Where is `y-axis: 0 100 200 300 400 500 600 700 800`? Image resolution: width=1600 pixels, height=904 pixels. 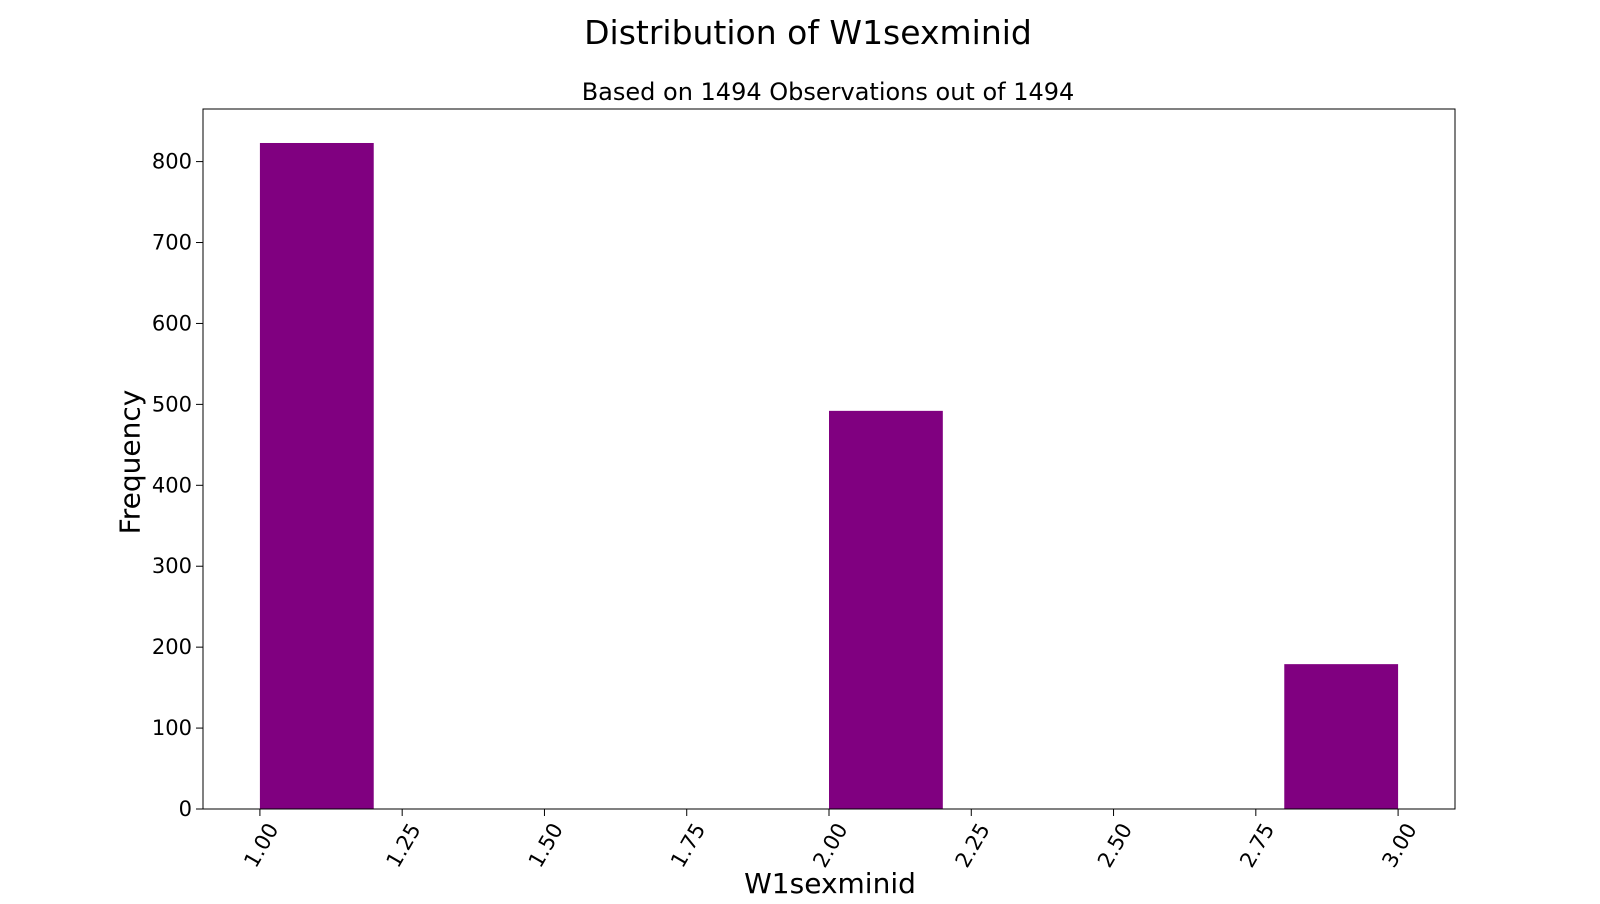 y-axis: 0 100 200 300 400 500 600 700 800 is located at coordinates (177, 485).